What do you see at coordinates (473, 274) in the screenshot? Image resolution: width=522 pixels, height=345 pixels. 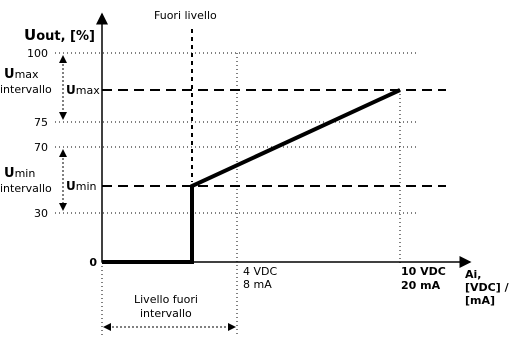 I see `x-axis-label-1: Ai,` at bounding box center [473, 274].